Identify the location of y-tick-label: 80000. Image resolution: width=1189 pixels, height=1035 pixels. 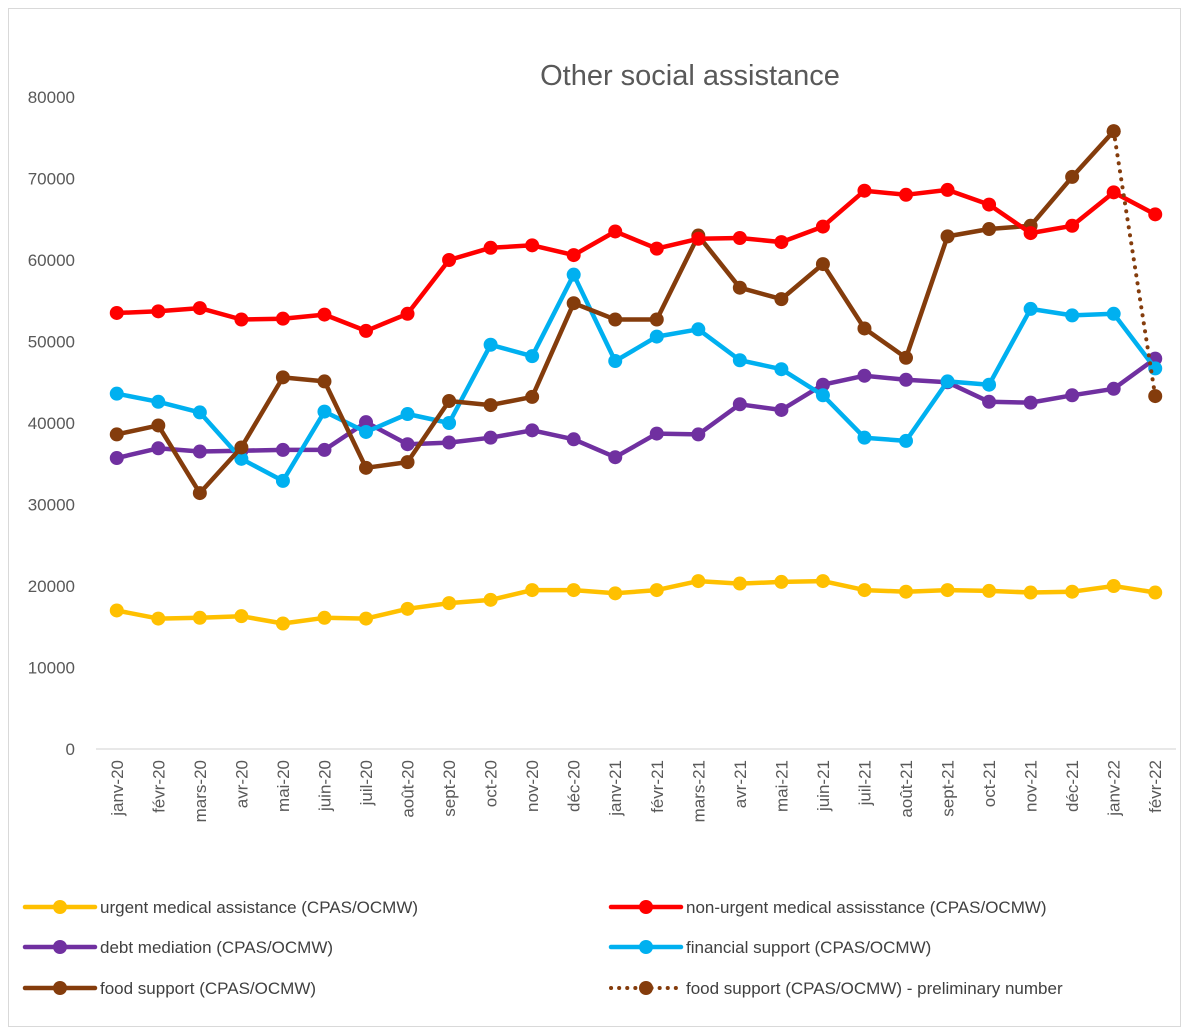
(51, 97).